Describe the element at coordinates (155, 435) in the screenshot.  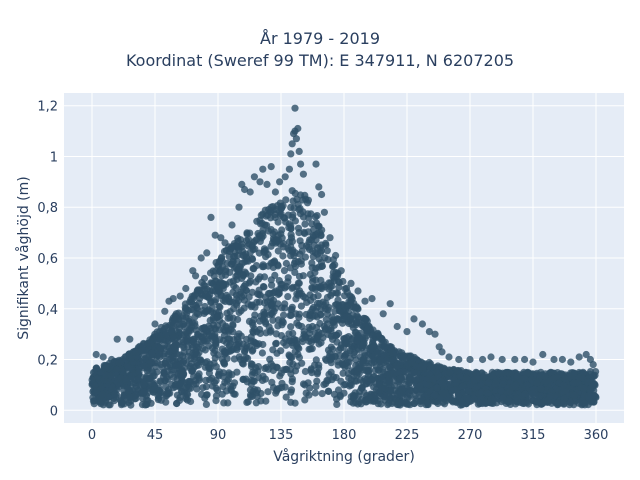
I see `x-tick-label: 45` at that location.